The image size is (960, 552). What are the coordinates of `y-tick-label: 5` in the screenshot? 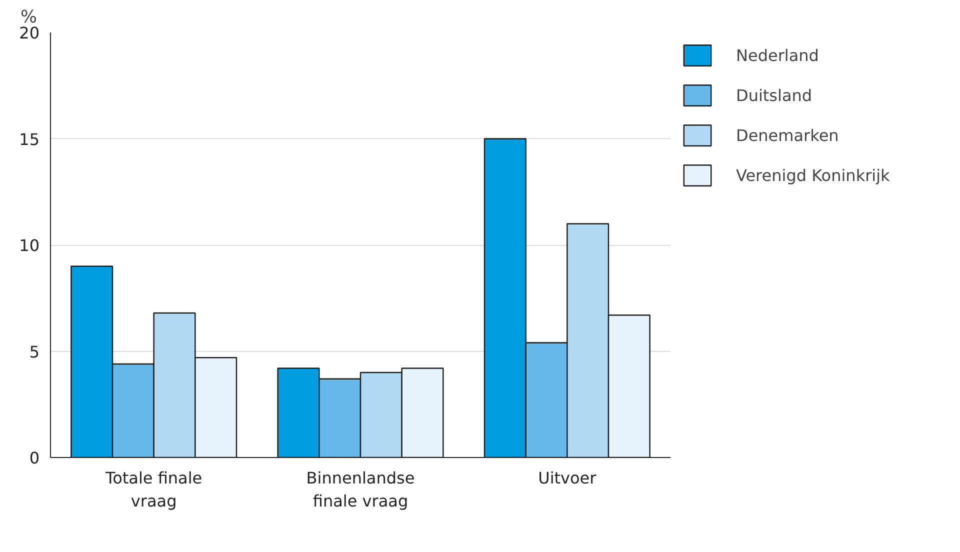 It's located at (34, 352).